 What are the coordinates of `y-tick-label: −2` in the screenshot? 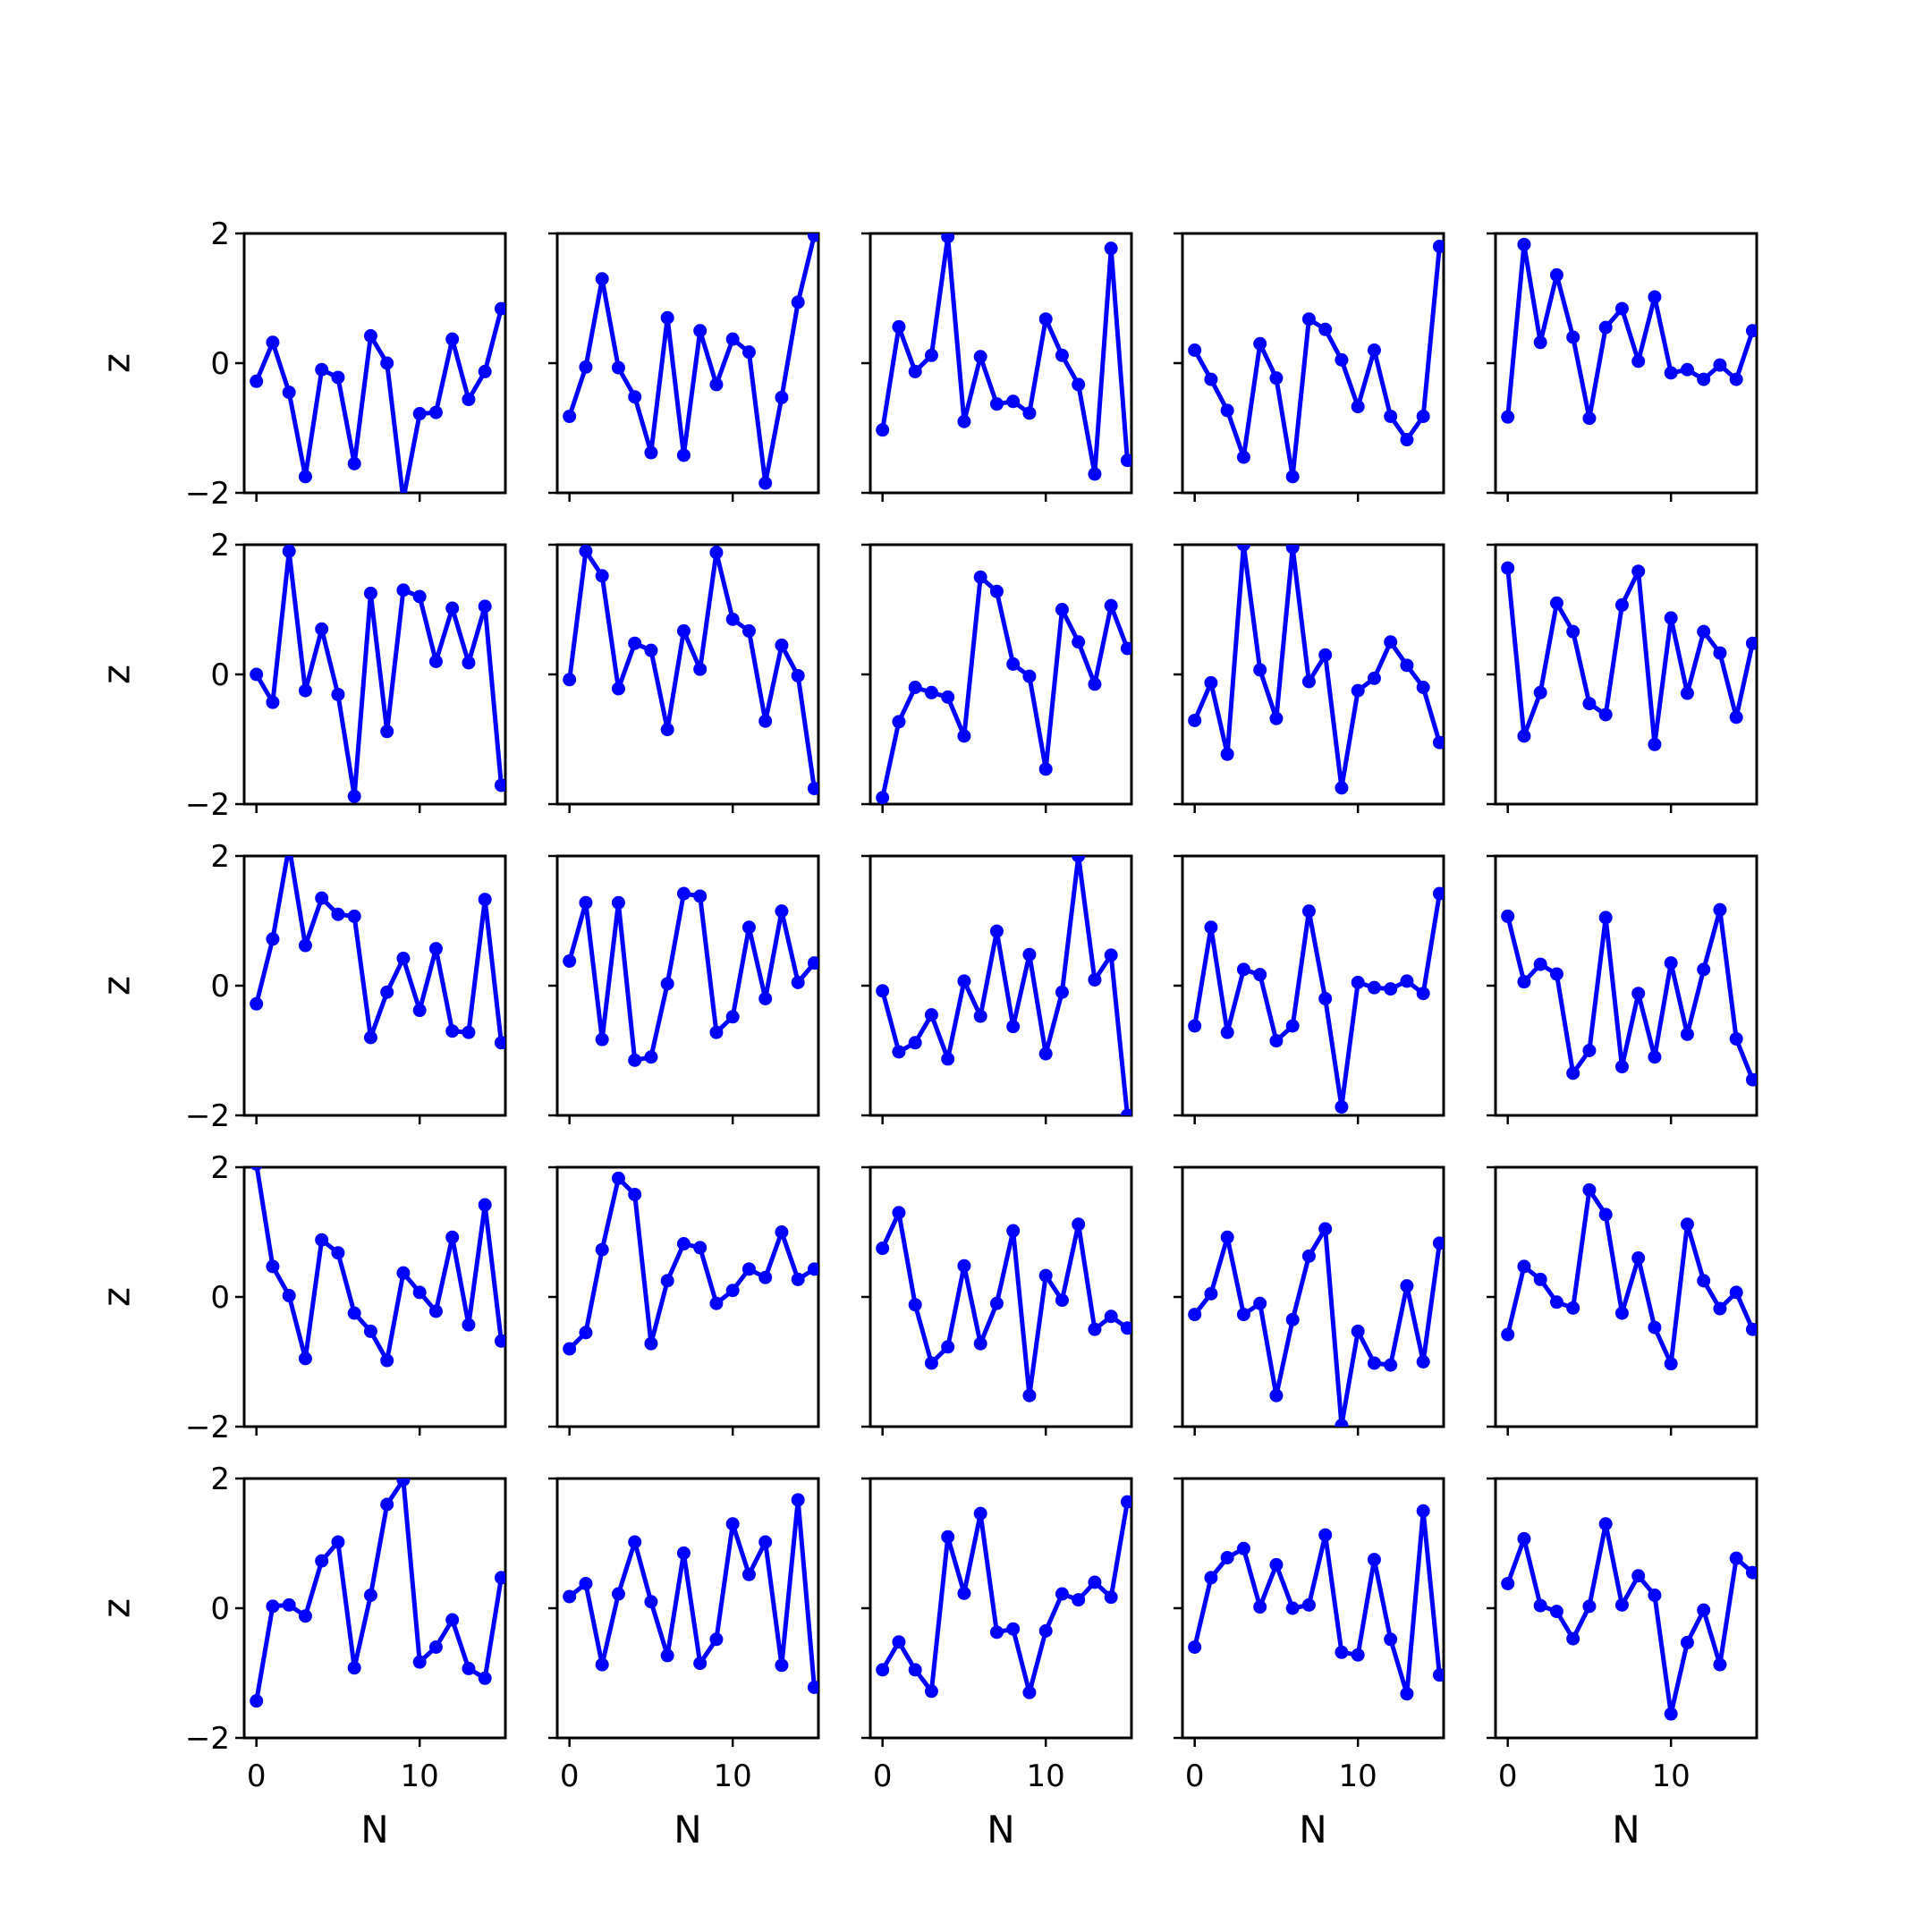 It's located at (207, 1739).